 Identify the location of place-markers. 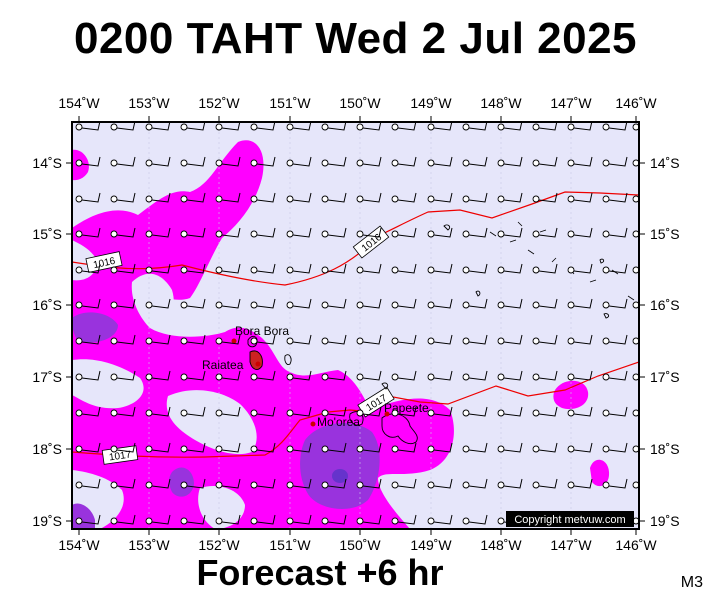
(310, 382).